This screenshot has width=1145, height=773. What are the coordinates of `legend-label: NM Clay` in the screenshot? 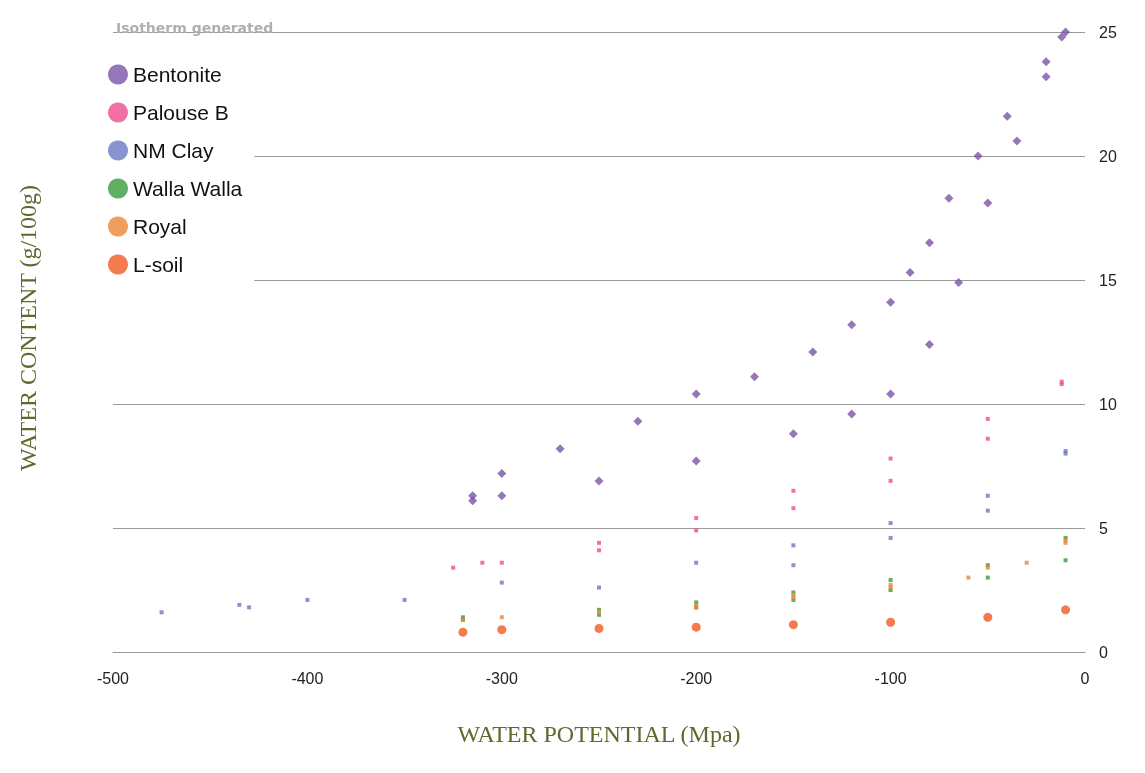 It's located at (173, 150).